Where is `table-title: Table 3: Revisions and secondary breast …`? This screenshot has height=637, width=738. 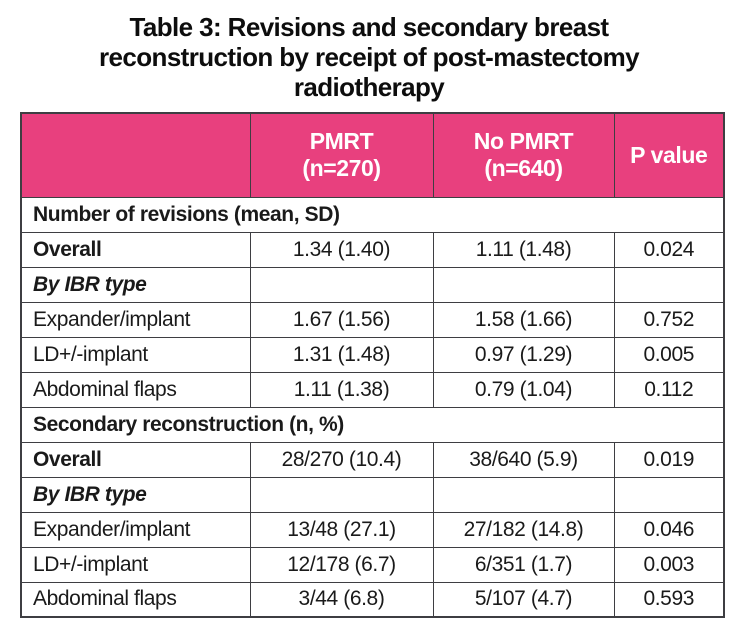
table-title: Table 3: Revisions and secondary breast … is located at coordinates (369, 57).